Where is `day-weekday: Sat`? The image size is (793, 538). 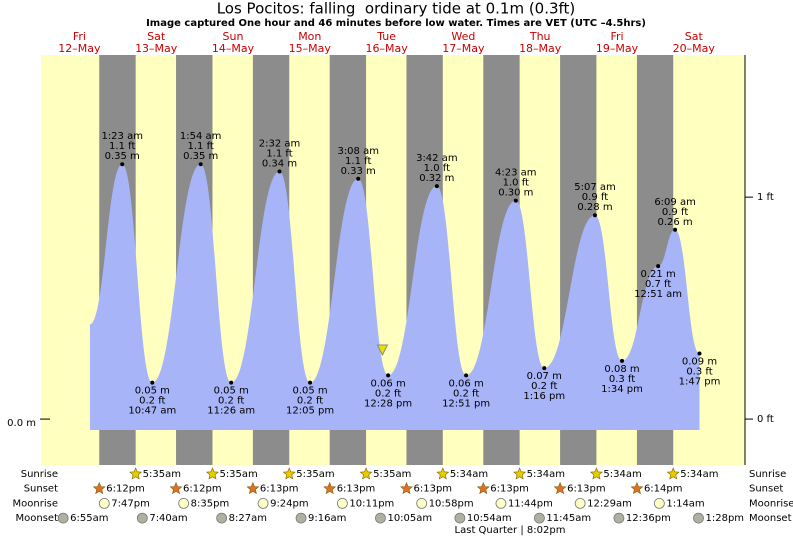
day-weekday: Sat is located at coordinates (156, 36).